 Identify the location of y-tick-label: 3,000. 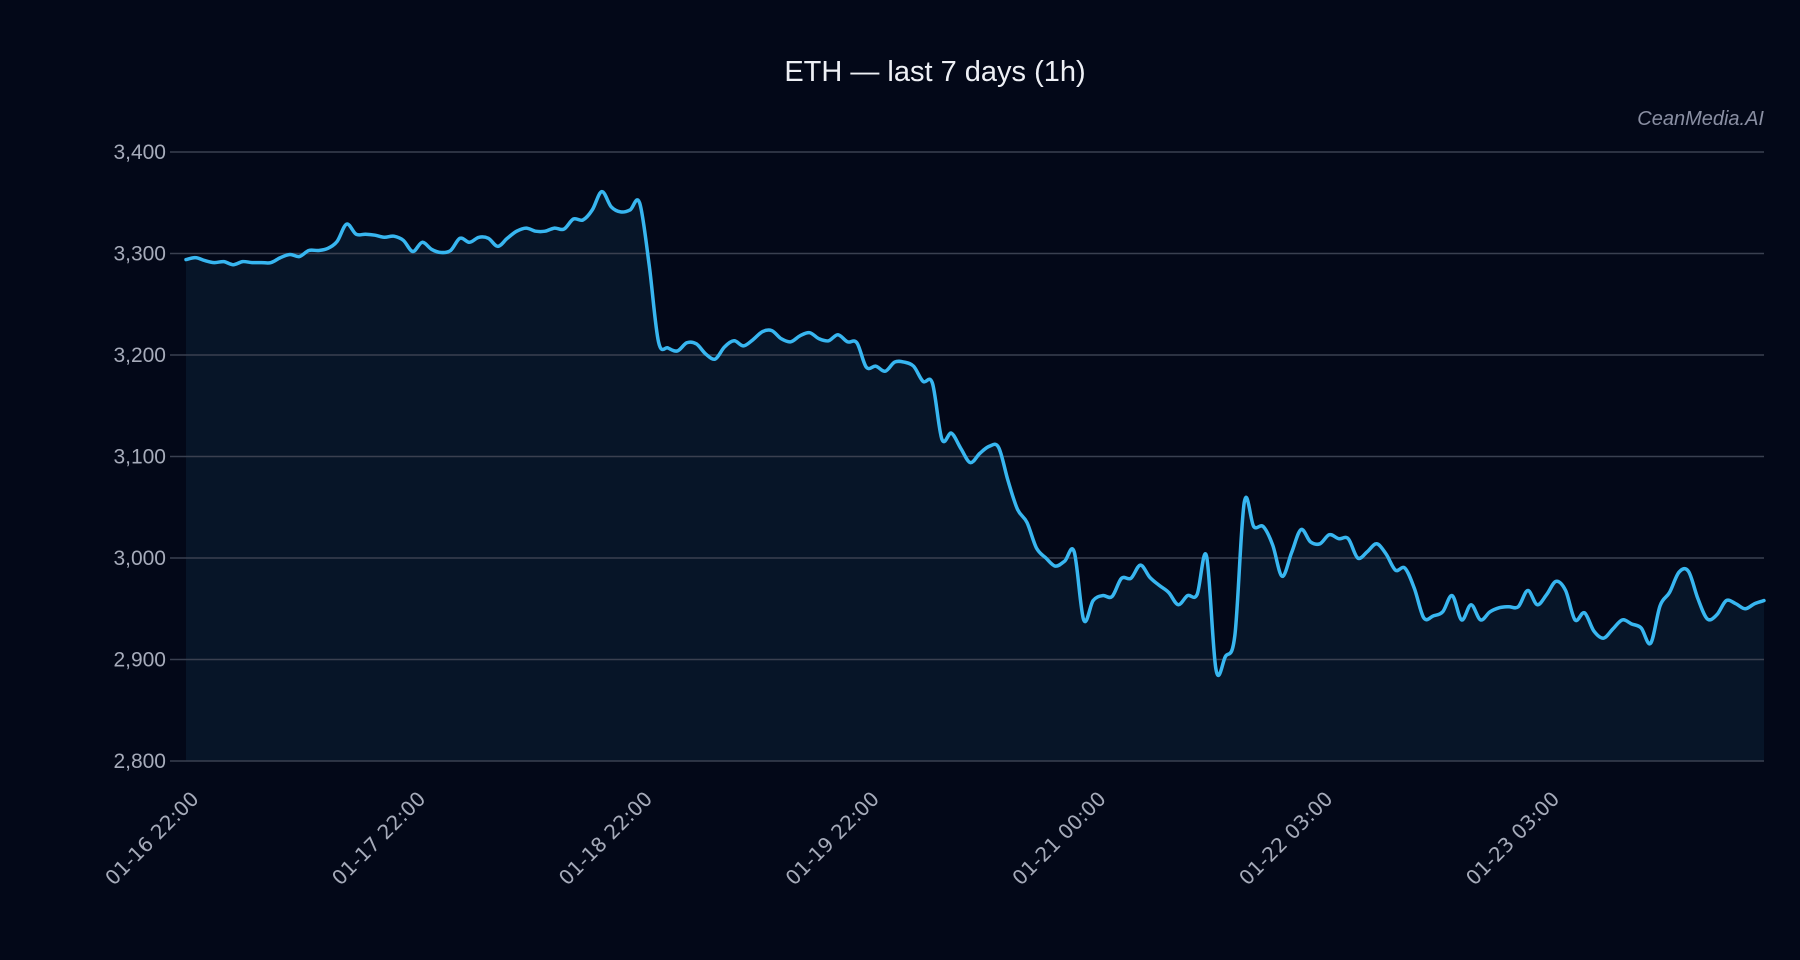
(139, 558).